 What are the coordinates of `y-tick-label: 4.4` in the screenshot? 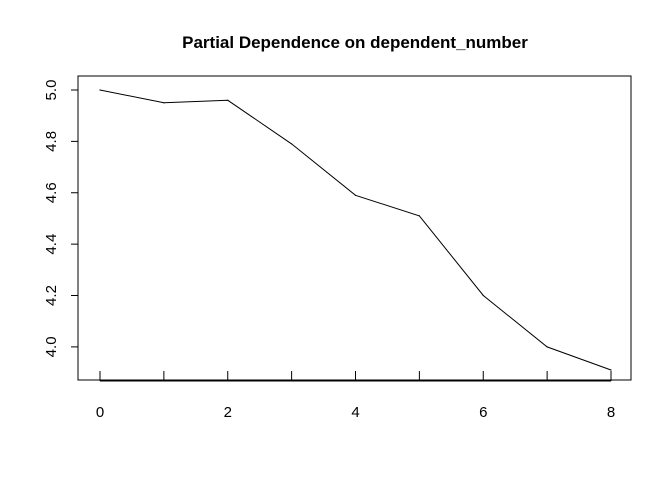 It's located at (51, 244).